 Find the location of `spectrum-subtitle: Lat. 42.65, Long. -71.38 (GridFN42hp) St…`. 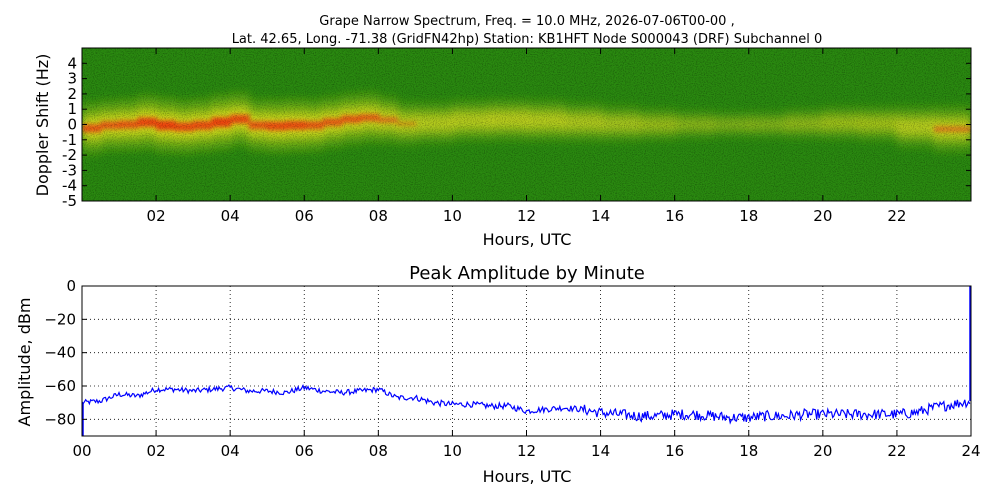

spectrum-subtitle: Lat. 42.65, Long. -71.38 (GridFN42hp) St… is located at coordinates (527, 39).